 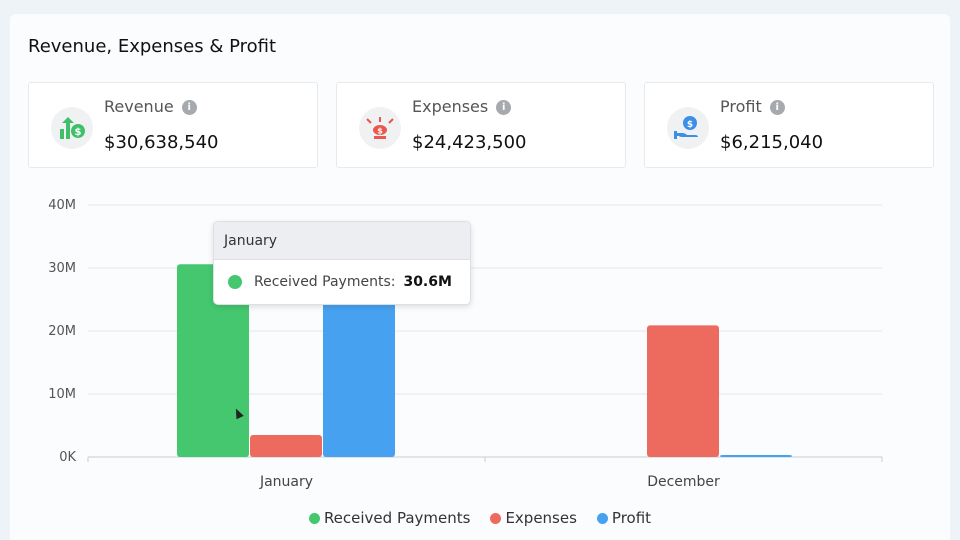 What do you see at coordinates (62, 394) in the screenshot?
I see `y-tick-label: 10M` at bounding box center [62, 394].